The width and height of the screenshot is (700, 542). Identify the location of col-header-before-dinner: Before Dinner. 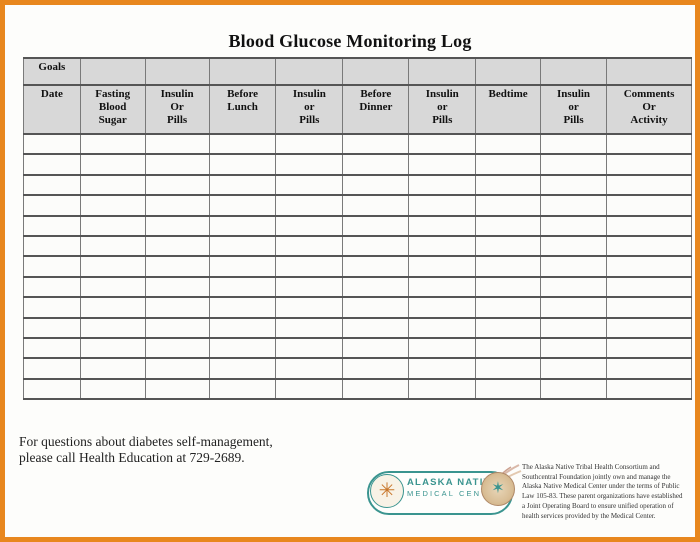
(376, 109).